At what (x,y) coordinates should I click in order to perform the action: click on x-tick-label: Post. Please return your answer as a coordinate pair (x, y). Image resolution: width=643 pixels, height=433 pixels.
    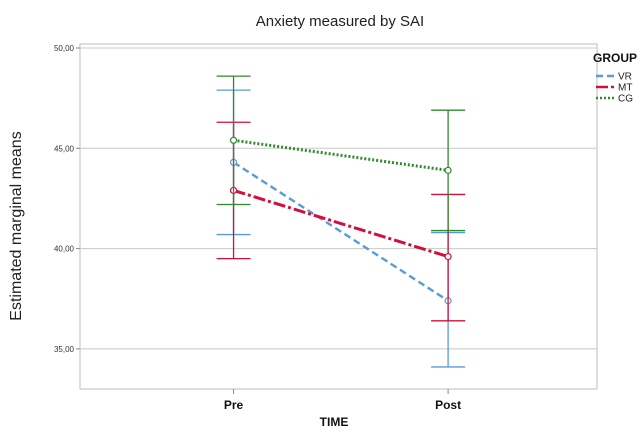
    Looking at the image, I should click on (448, 405).